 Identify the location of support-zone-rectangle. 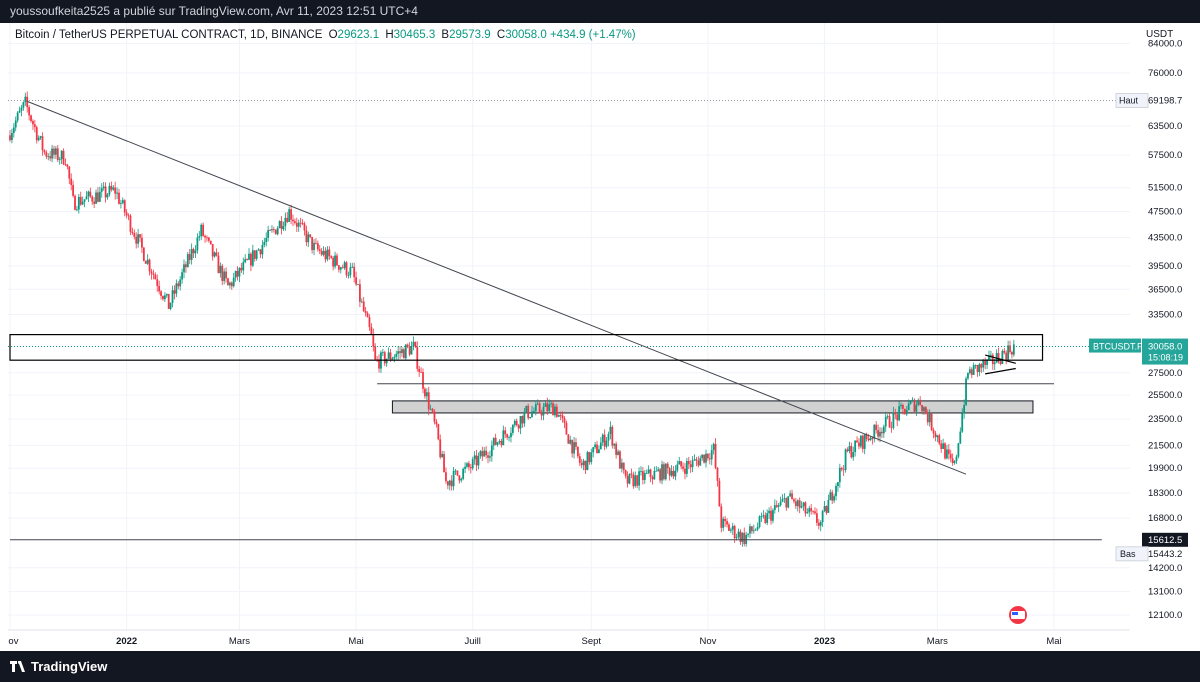
(712, 407).